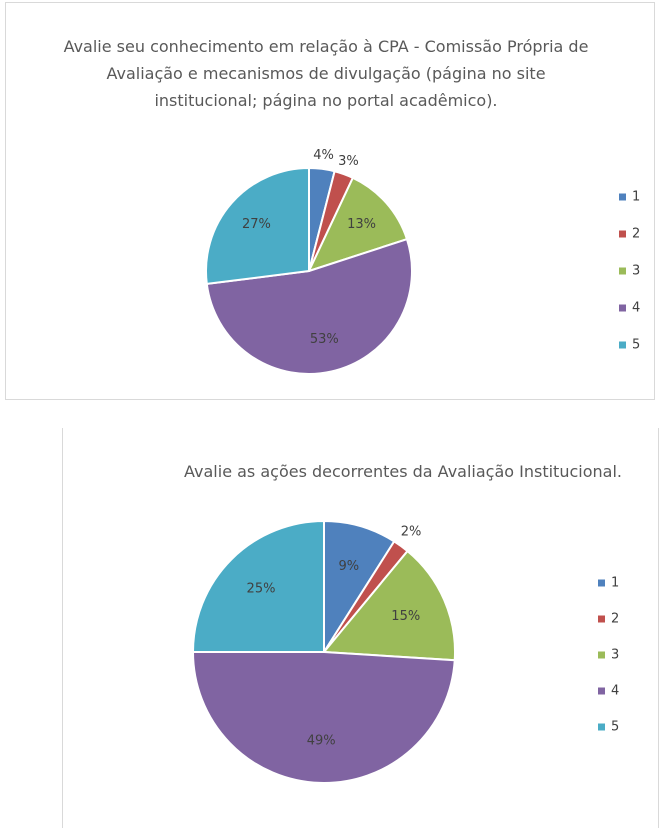  Describe the element at coordinates (361, 224) in the screenshot. I see `data-label: 13%` at that location.